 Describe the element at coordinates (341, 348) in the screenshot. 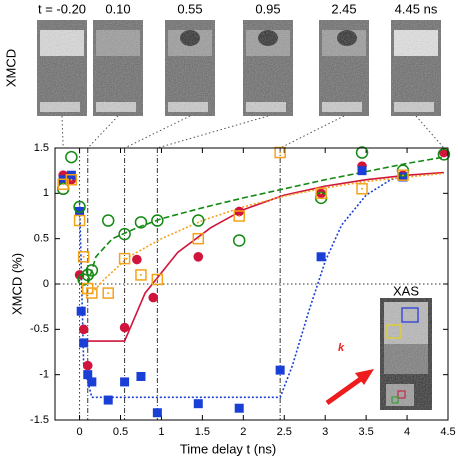

I see `arrow-label: k` at that location.